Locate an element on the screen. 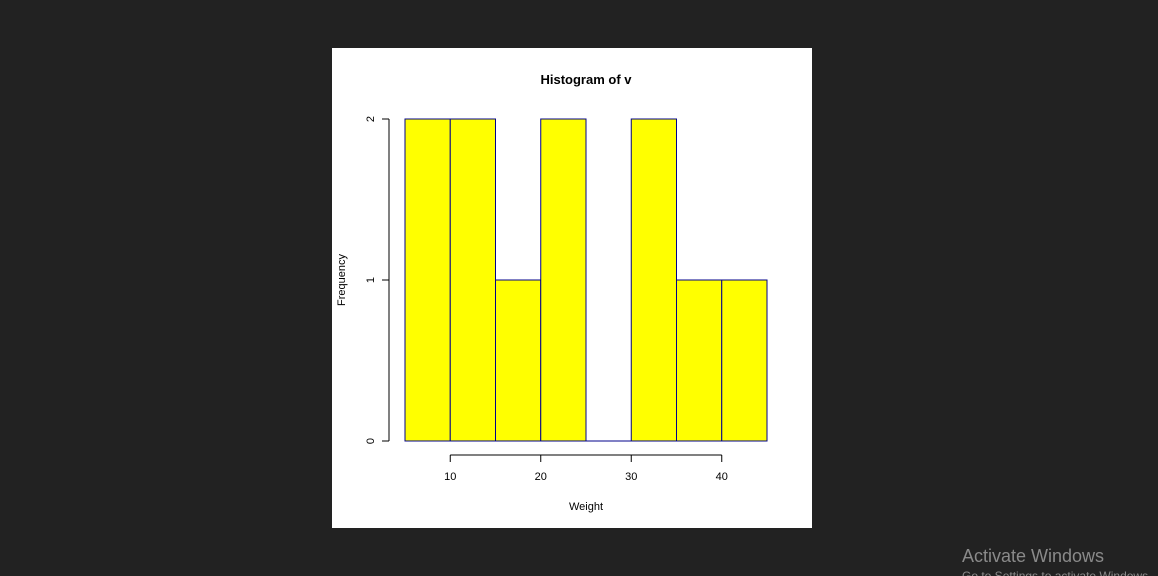  x-tick-label: 20 is located at coordinates (541, 477).